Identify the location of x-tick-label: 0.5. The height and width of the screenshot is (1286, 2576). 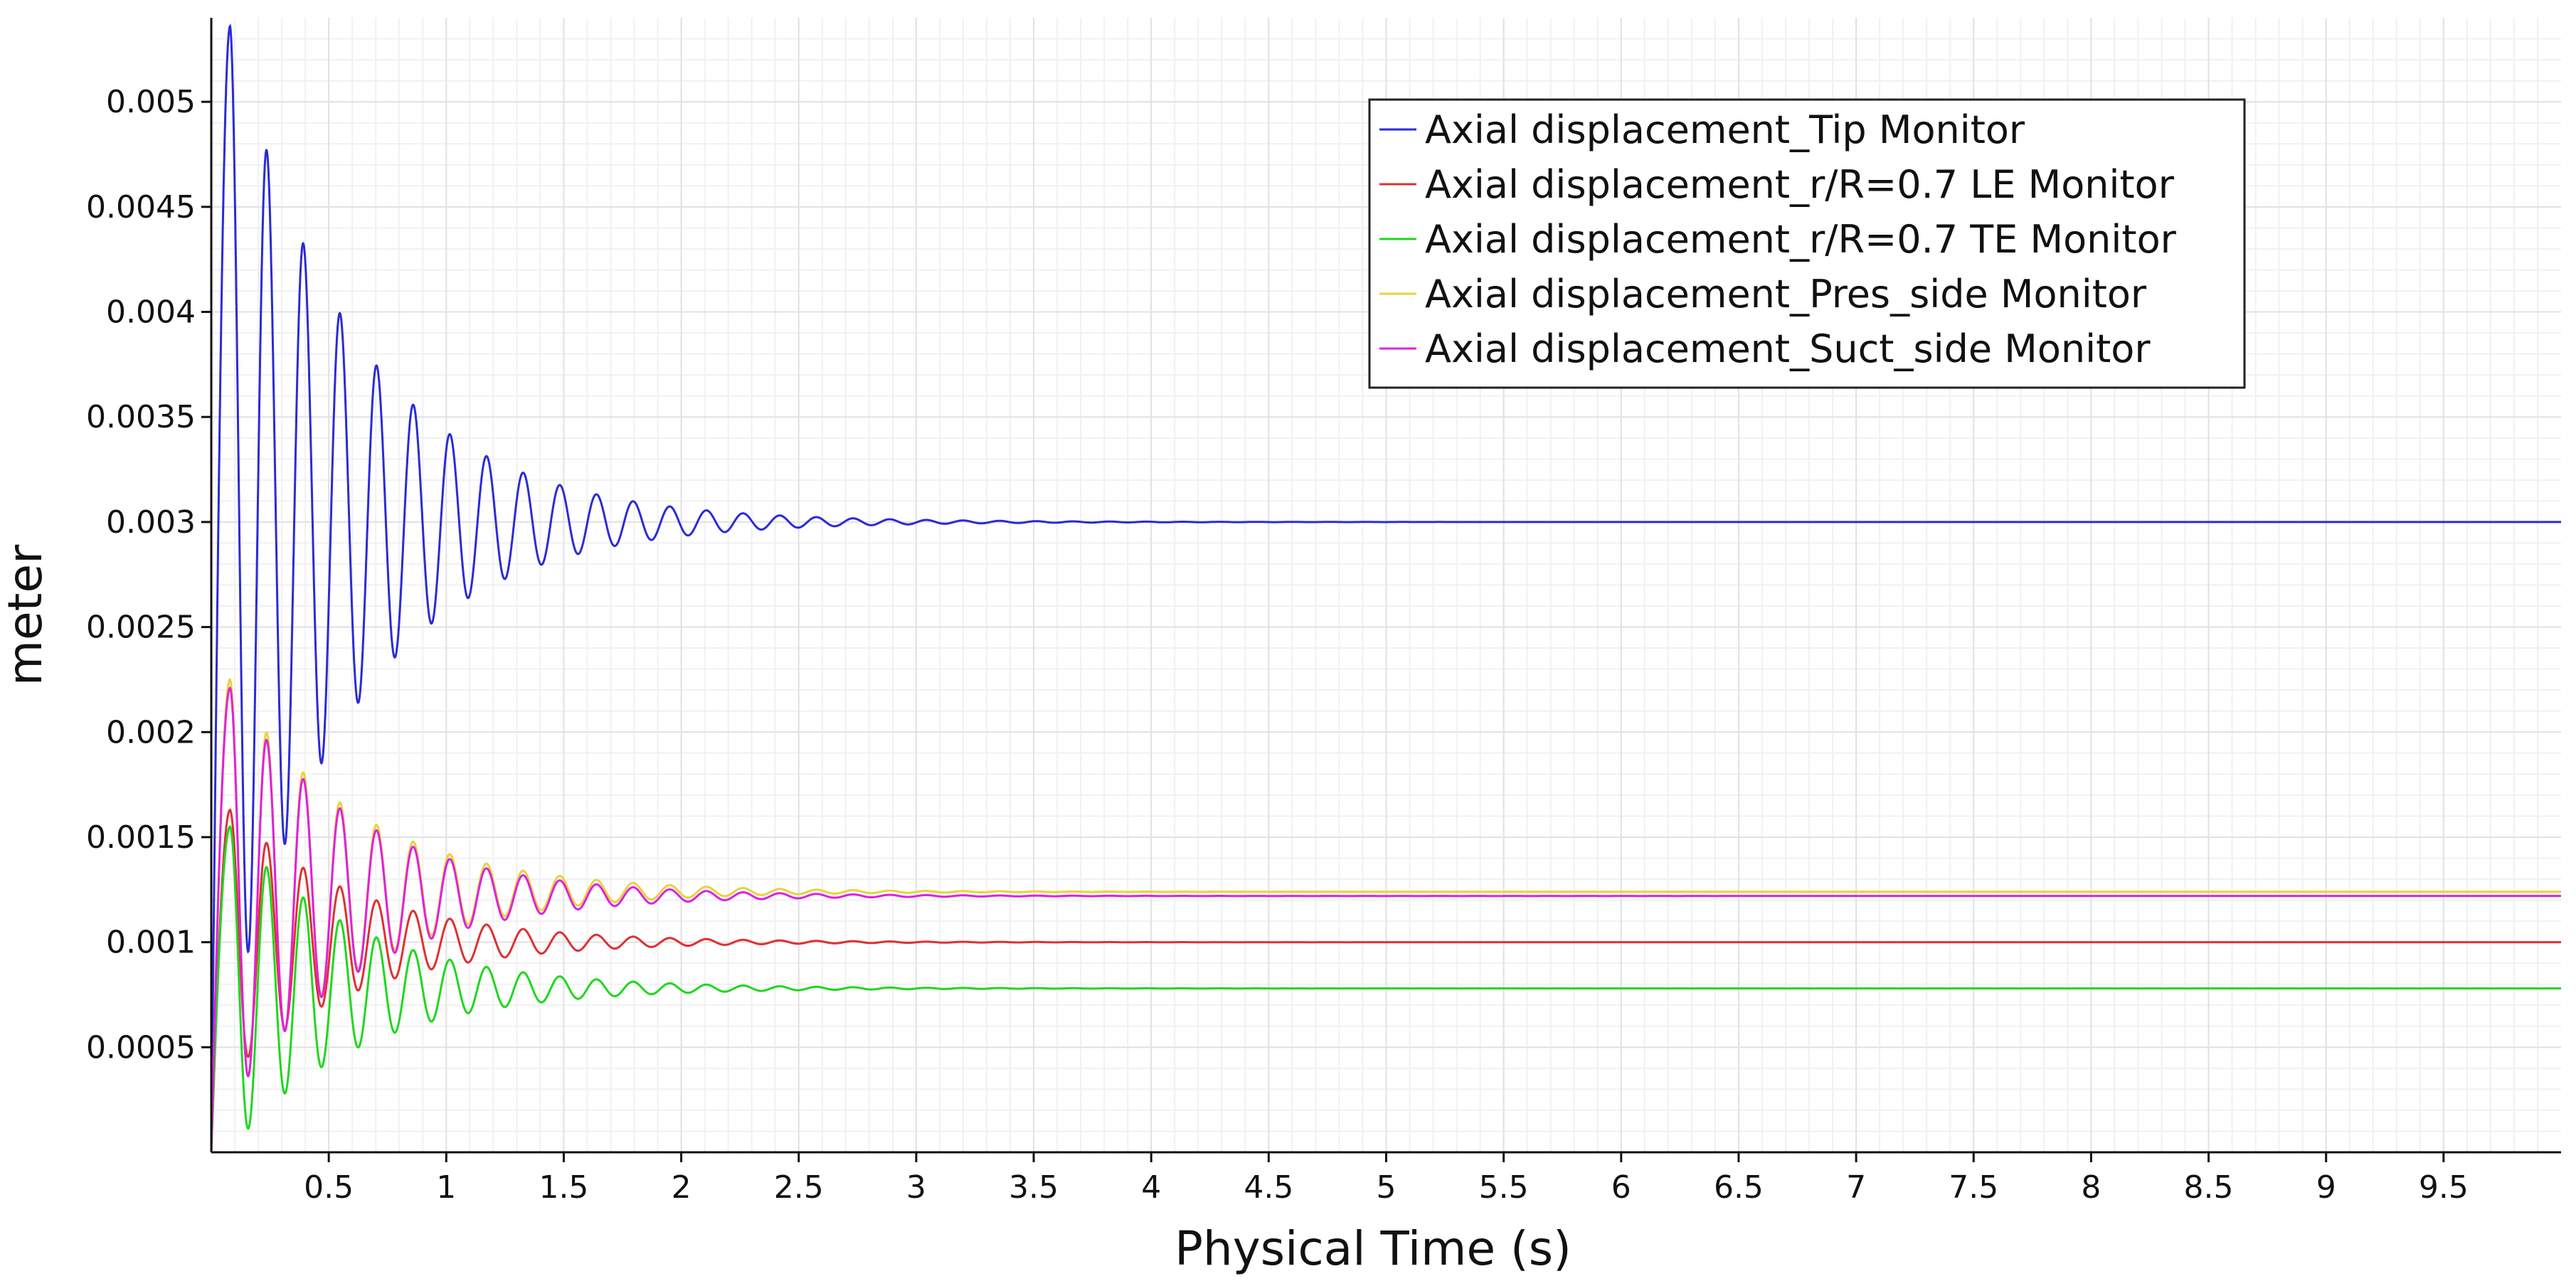
(329, 1187).